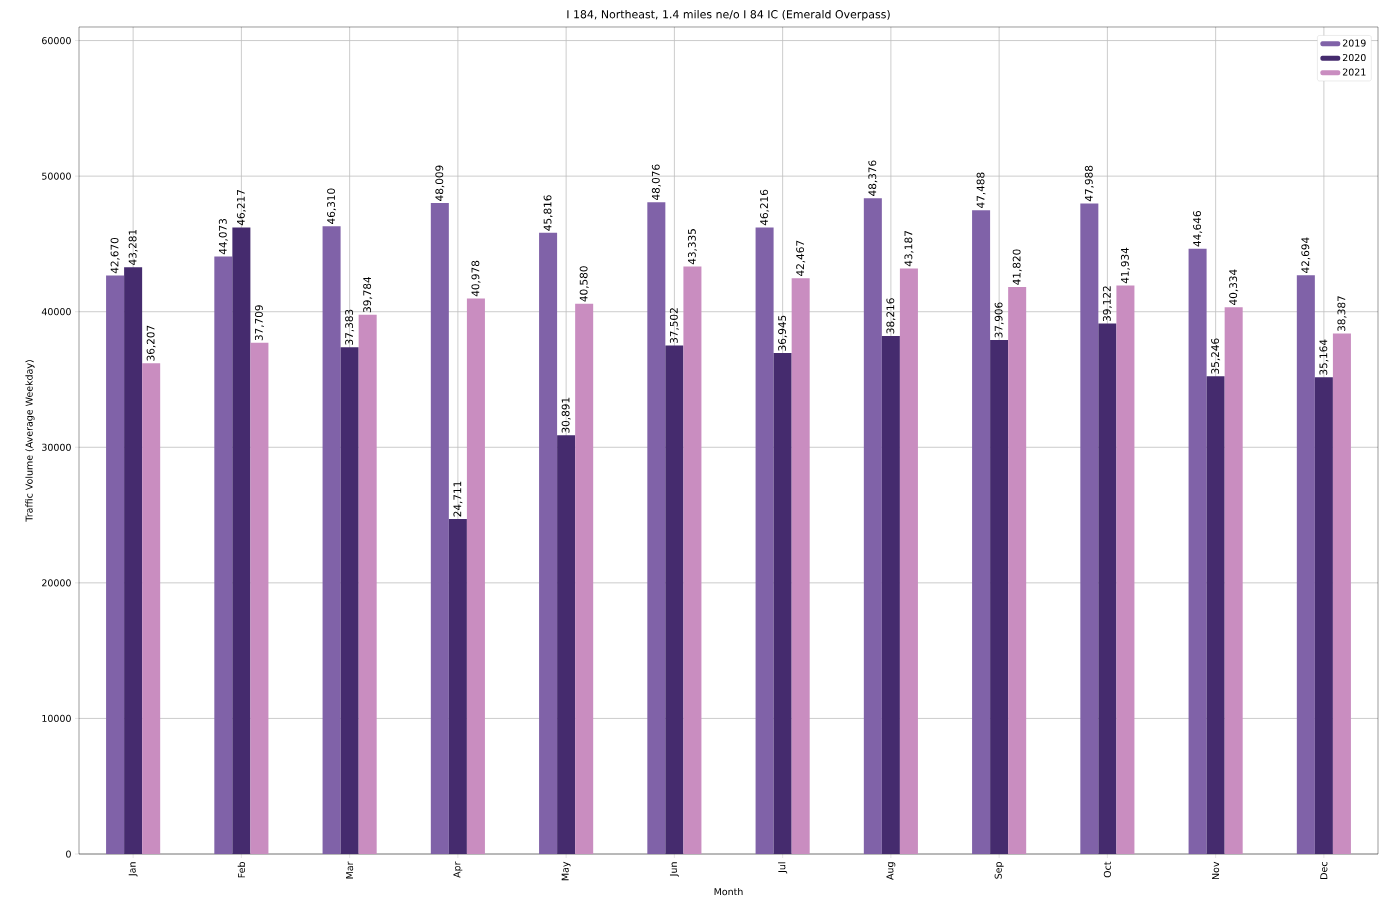  Describe the element at coordinates (350, 327) in the screenshot. I see `data-label: 37,383` at that location.